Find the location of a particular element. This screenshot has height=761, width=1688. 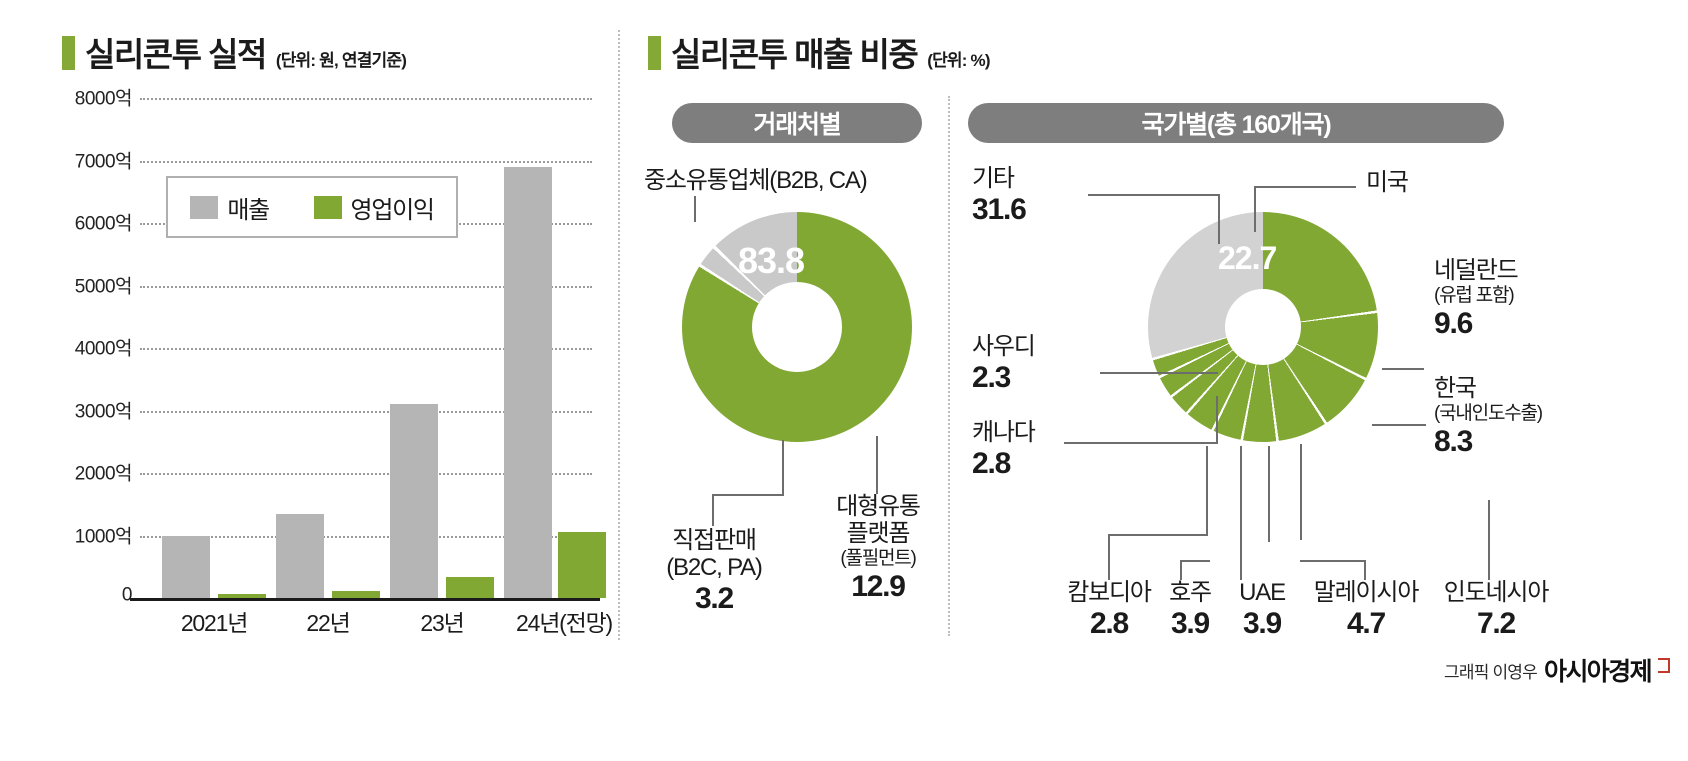

bar-revenue-2022 is located at coordinates (300, 555).